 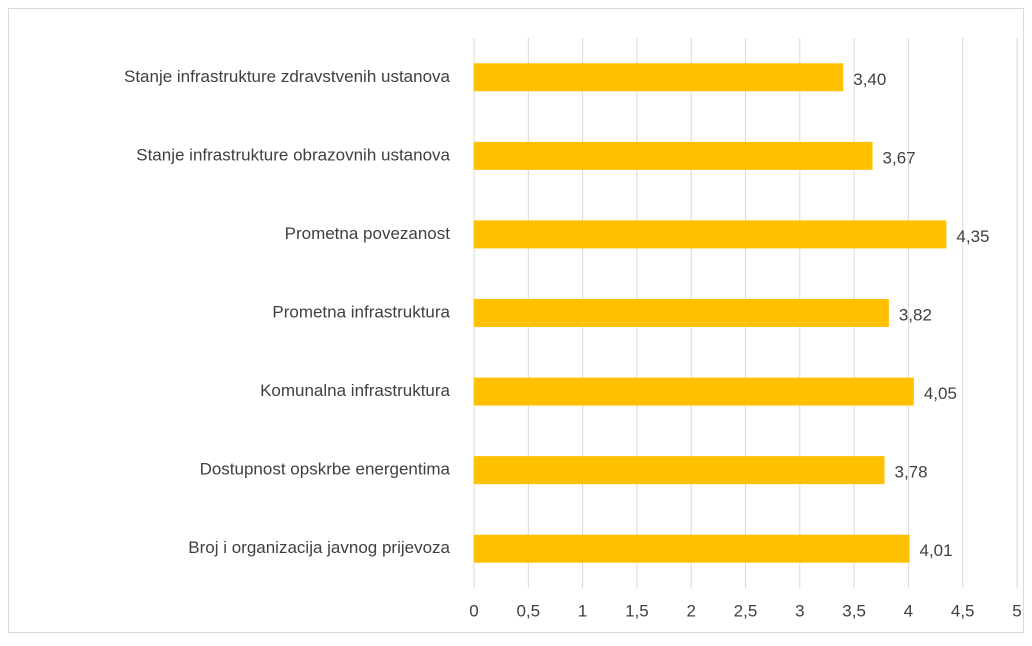 I want to click on x-tick-label: 1, so click(x=582, y=610).